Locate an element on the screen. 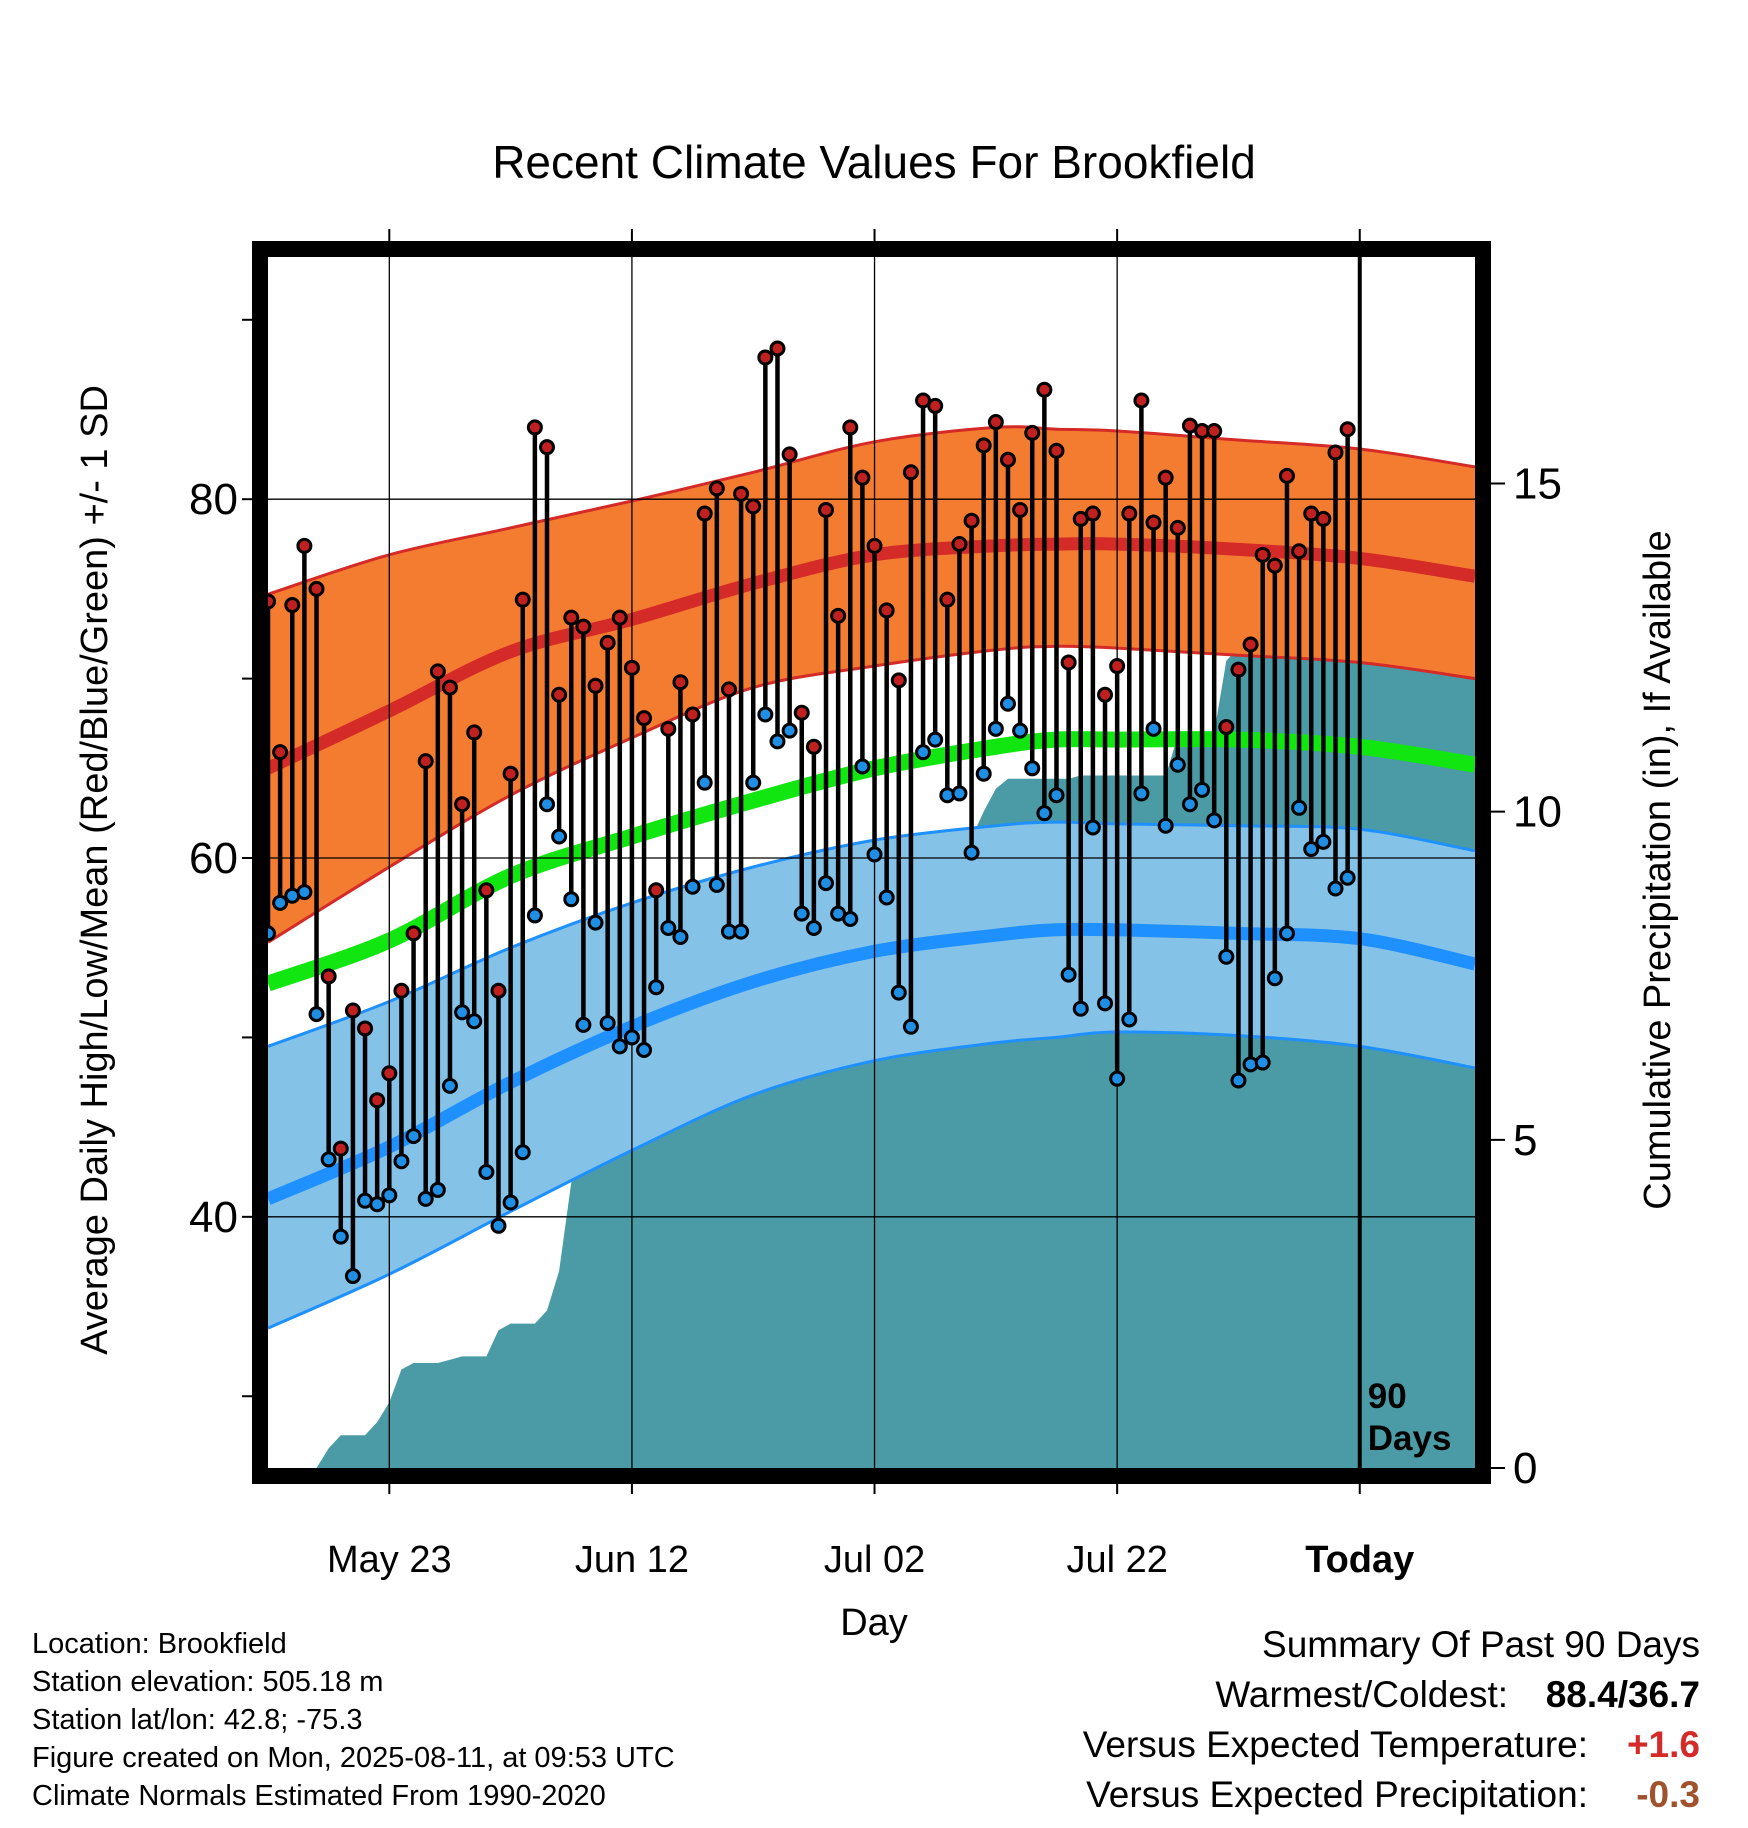 The image size is (1748, 1828). temp-departure-value: +1.6 is located at coordinates (1663, 1744).